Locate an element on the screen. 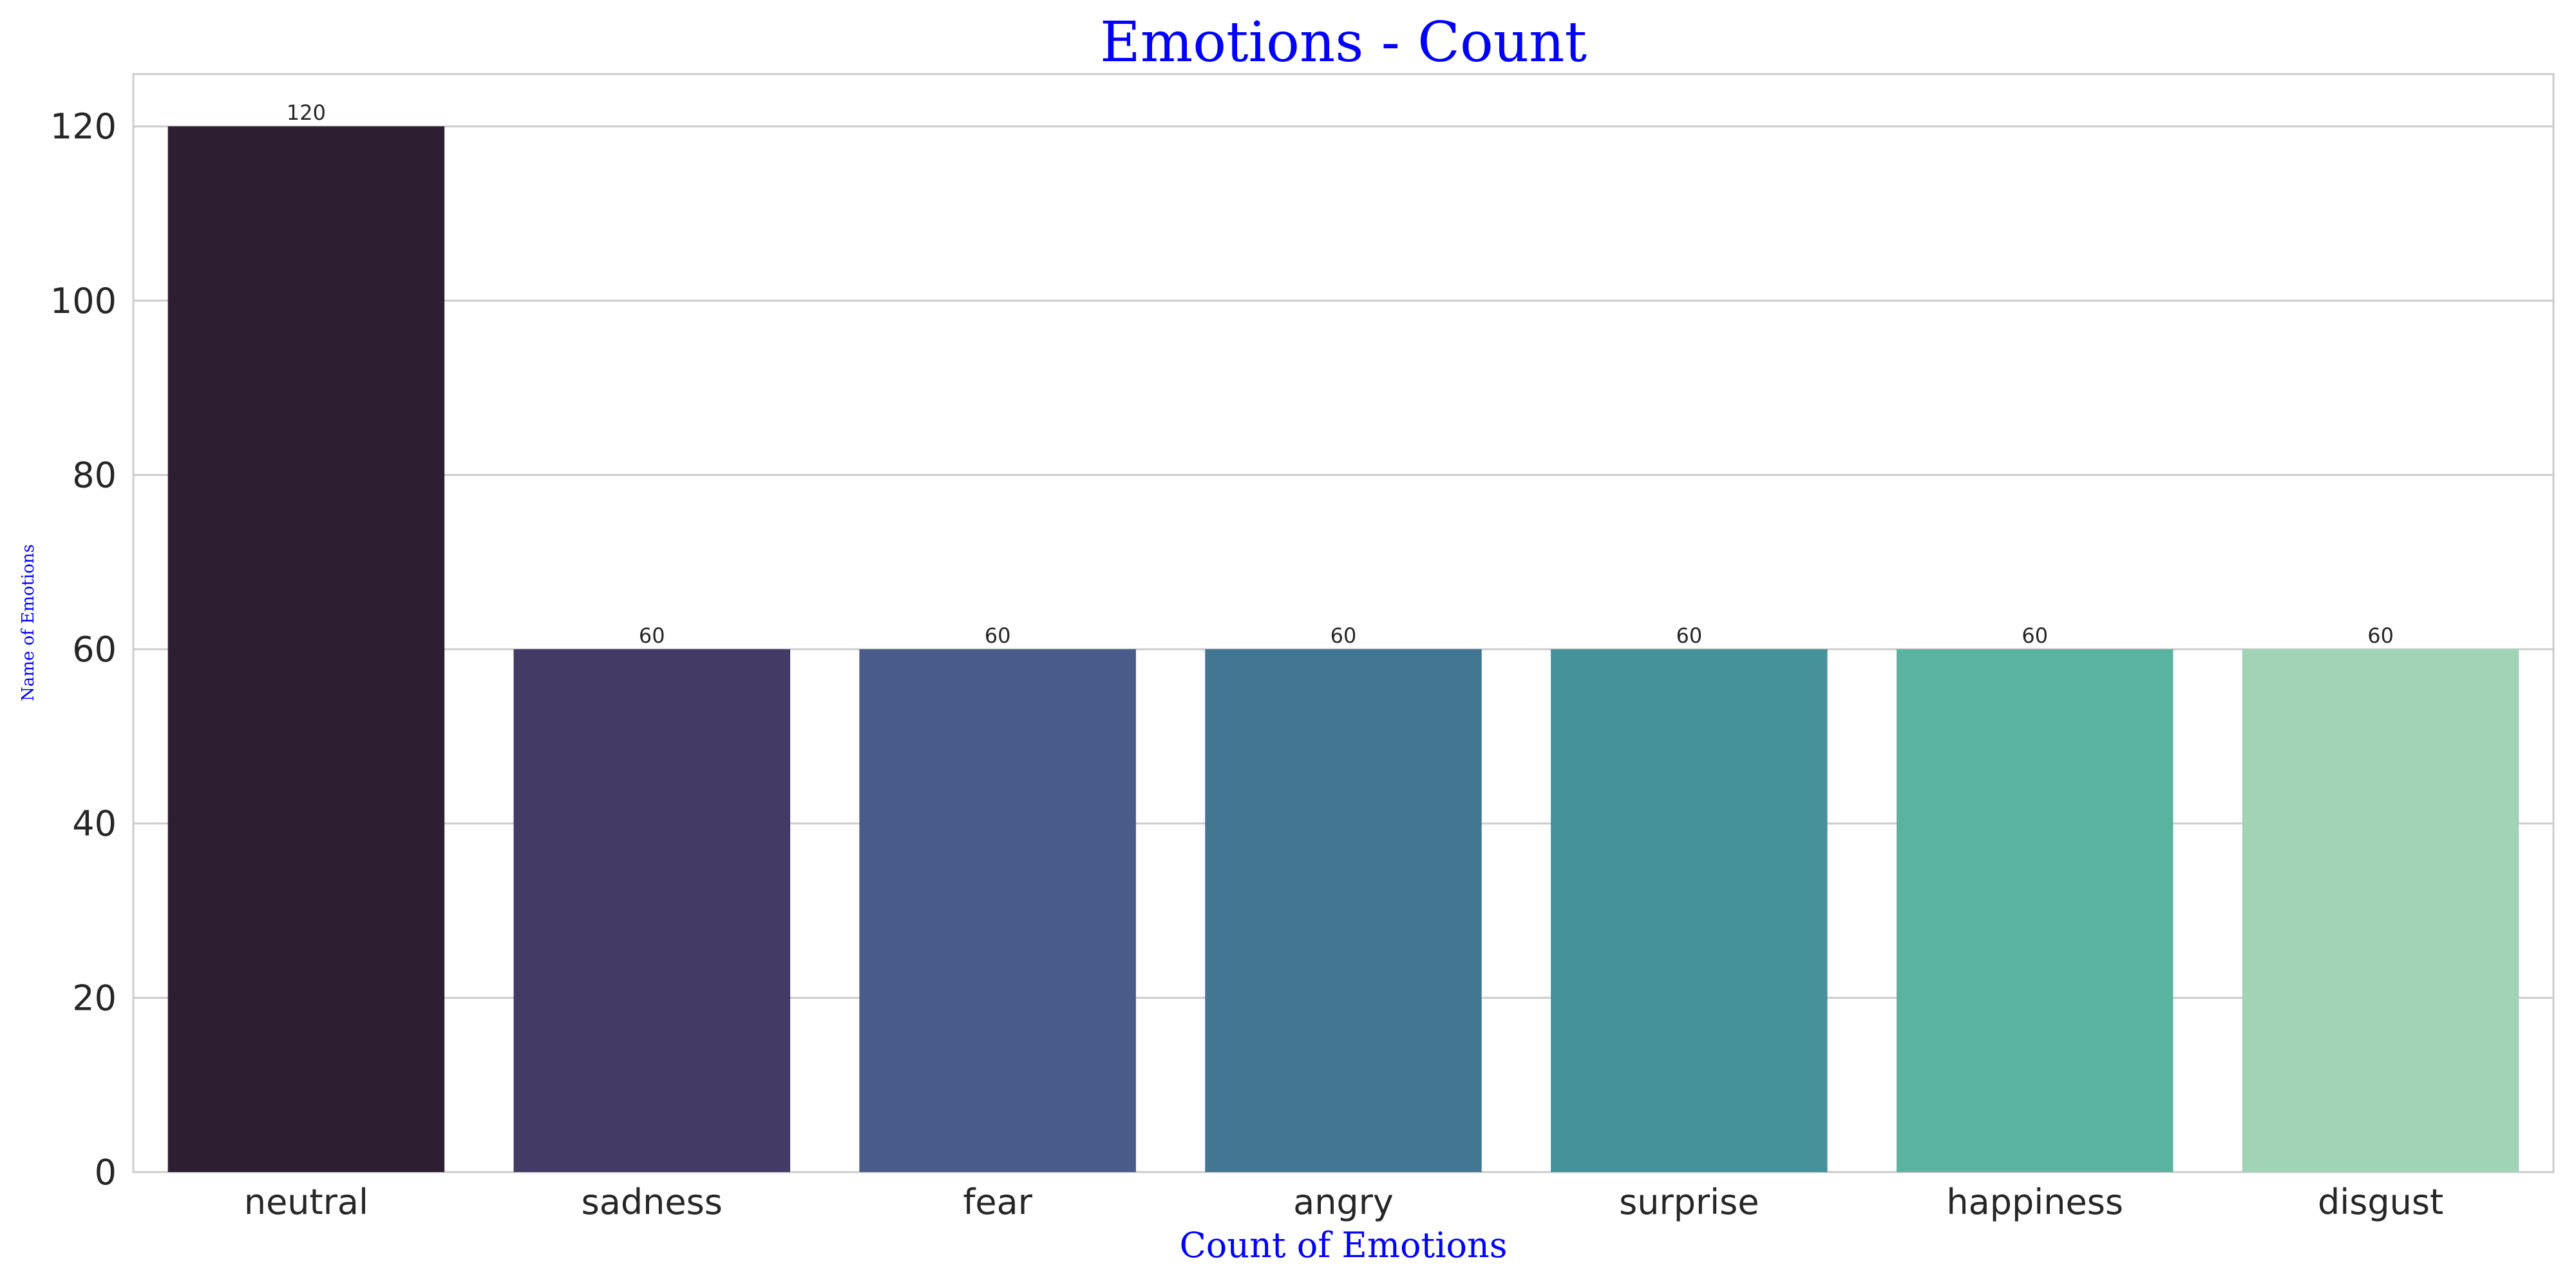 The height and width of the screenshot is (1288, 2576). data-label: 120 is located at coordinates (306, 112).